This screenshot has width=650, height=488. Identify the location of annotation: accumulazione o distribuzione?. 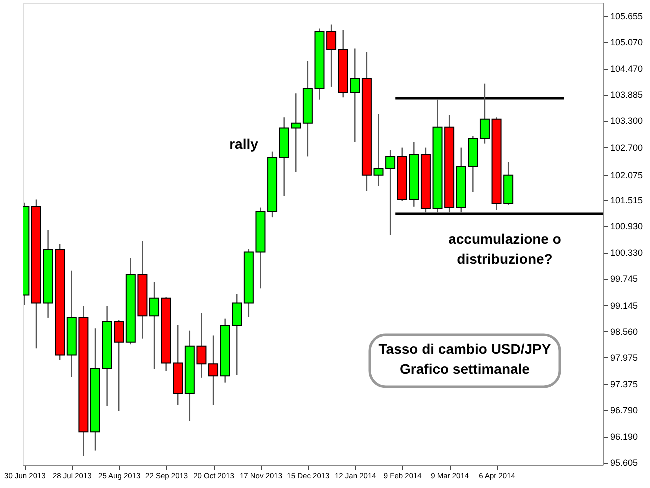
(505, 249).